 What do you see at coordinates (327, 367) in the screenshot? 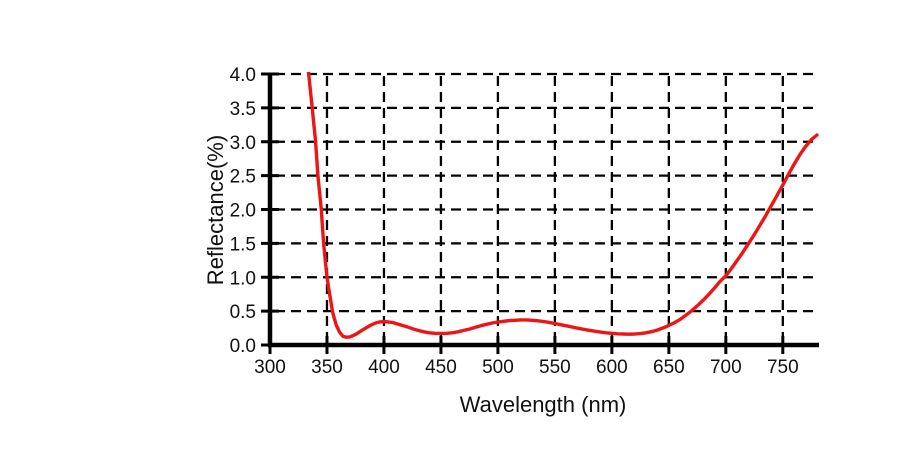
I see `x-tick-label: 350` at bounding box center [327, 367].